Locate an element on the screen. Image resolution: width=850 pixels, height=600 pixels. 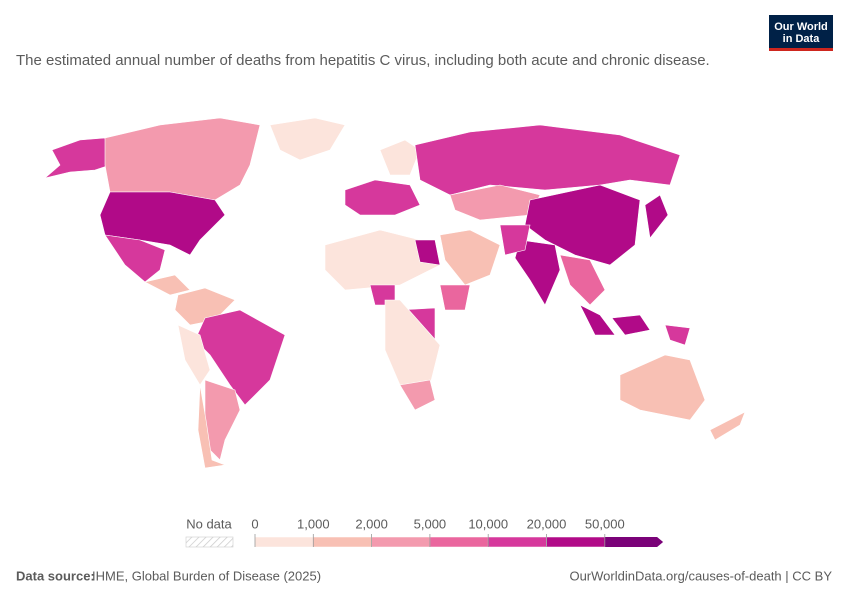
logo-text: in Data is located at coordinates (802, 39).